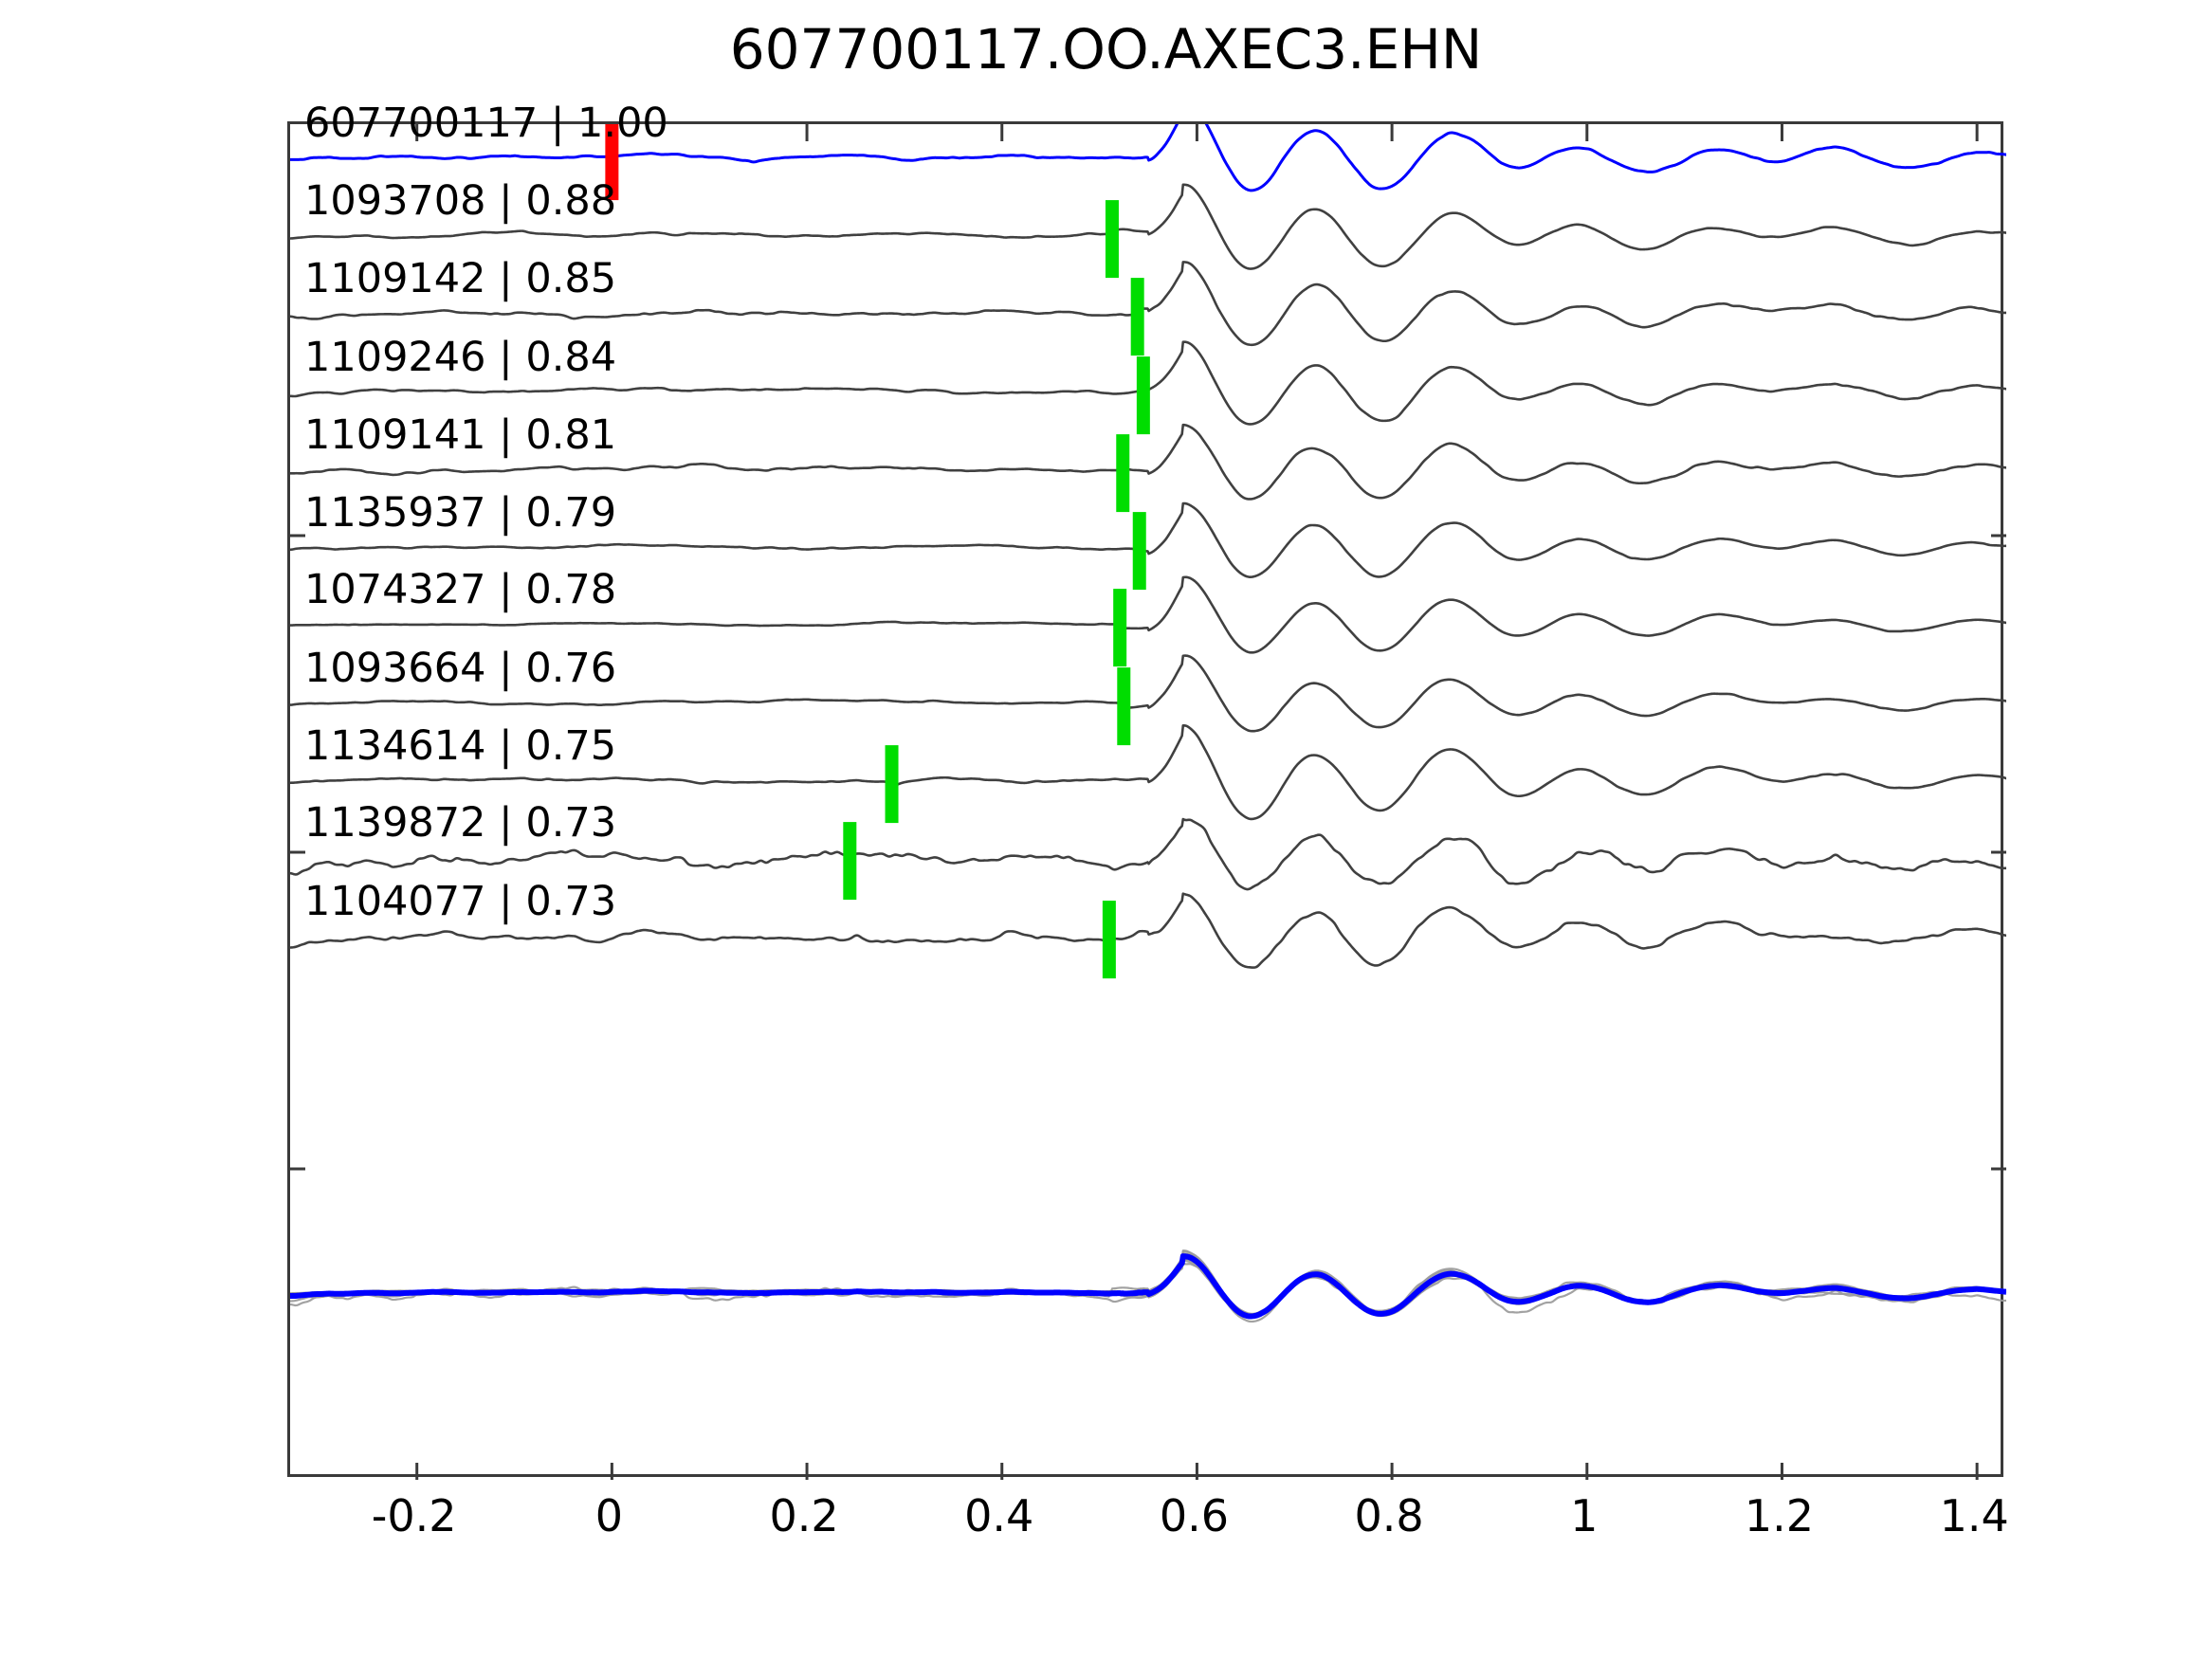  Describe the element at coordinates (460, 668) in the screenshot. I see `trace-label-1093664: 1093664 | 0.76` at that location.